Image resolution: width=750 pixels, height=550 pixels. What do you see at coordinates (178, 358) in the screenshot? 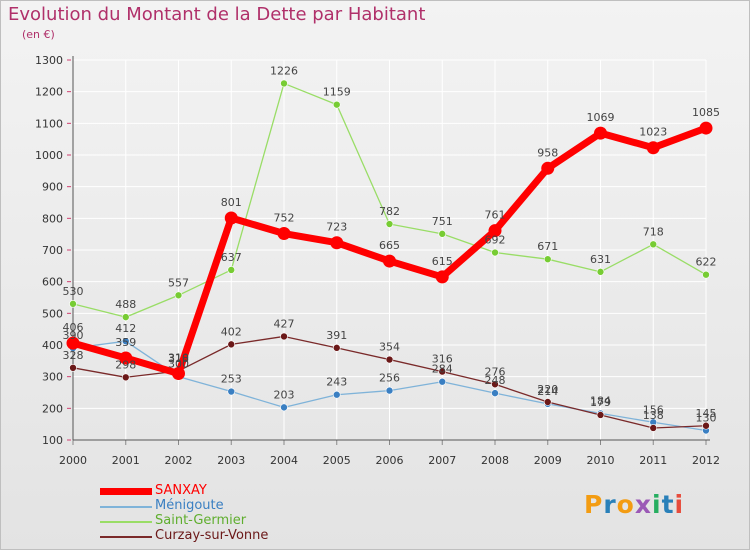
I see `data-label: 318` at bounding box center [178, 358].